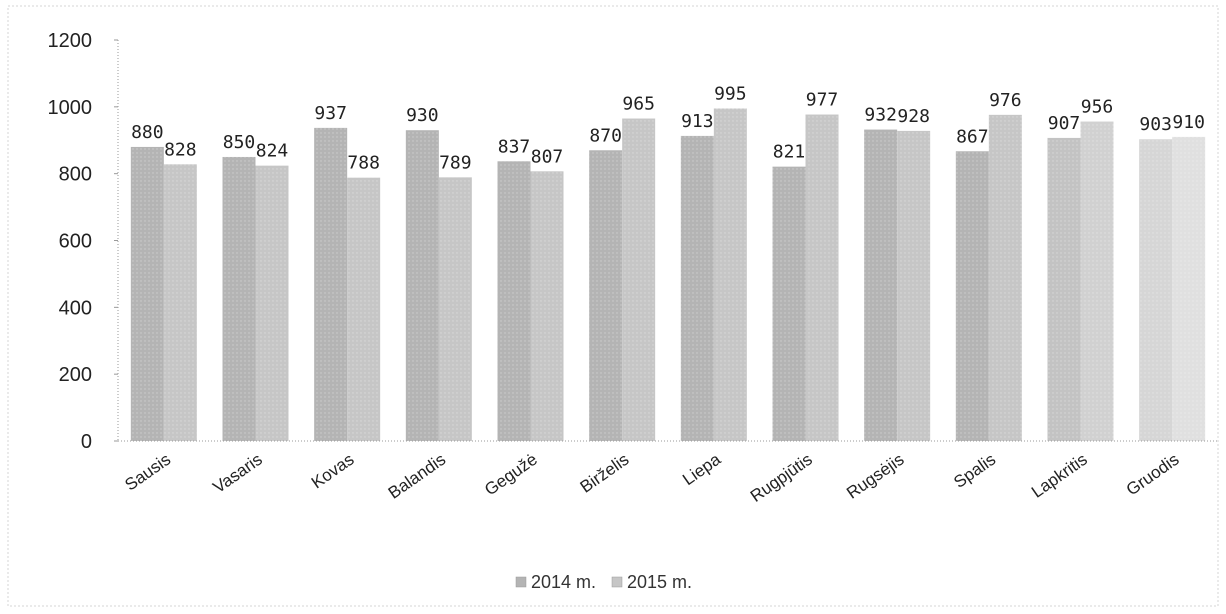 The width and height of the screenshot is (1226, 614). Describe the element at coordinates (1005, 100) in the screenshot. I see `data-label: 976` at that location.